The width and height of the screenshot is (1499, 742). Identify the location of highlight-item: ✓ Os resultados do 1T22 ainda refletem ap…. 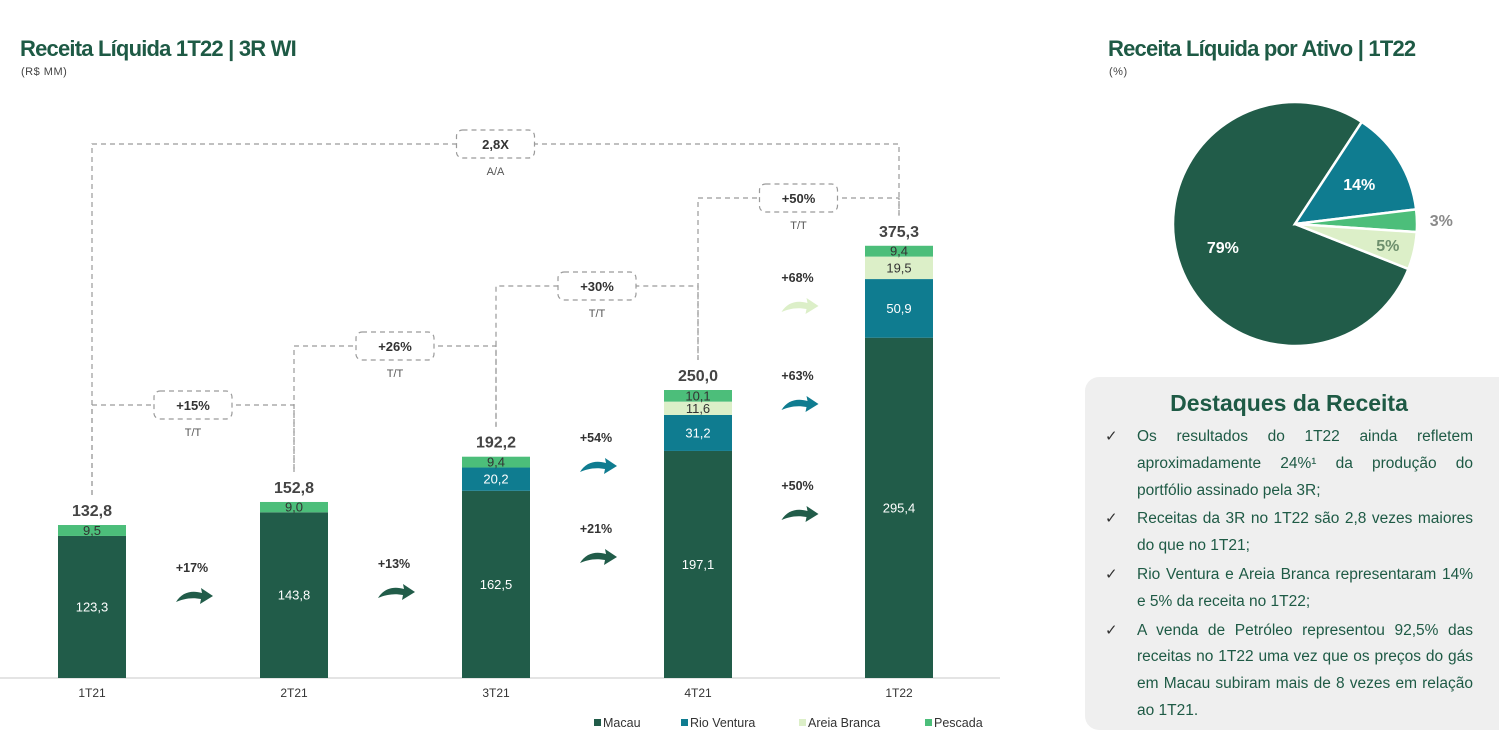
(1289, 464).